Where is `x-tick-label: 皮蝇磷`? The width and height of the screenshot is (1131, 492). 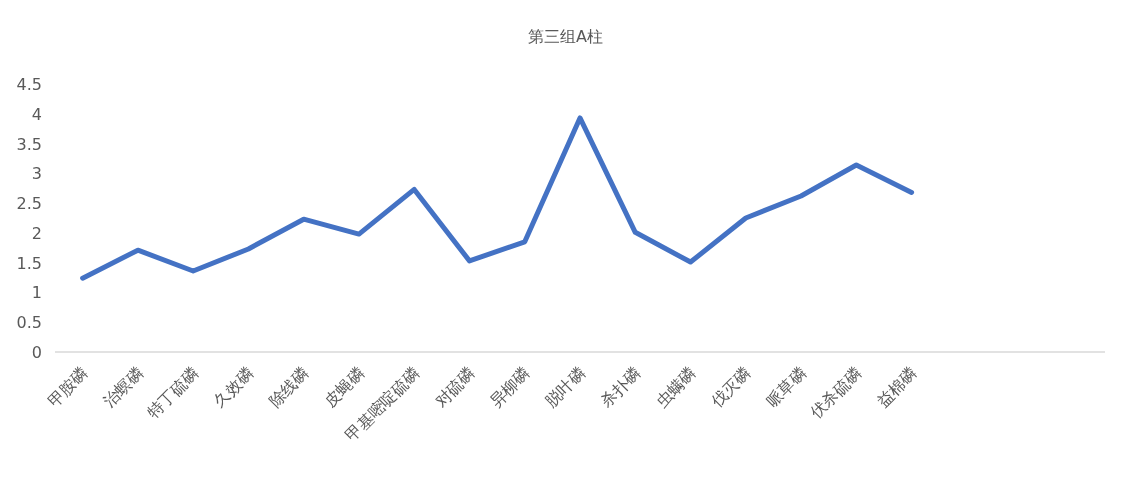
x-tick-label: 皮蝇磷 is located at coordinates (344, 387).